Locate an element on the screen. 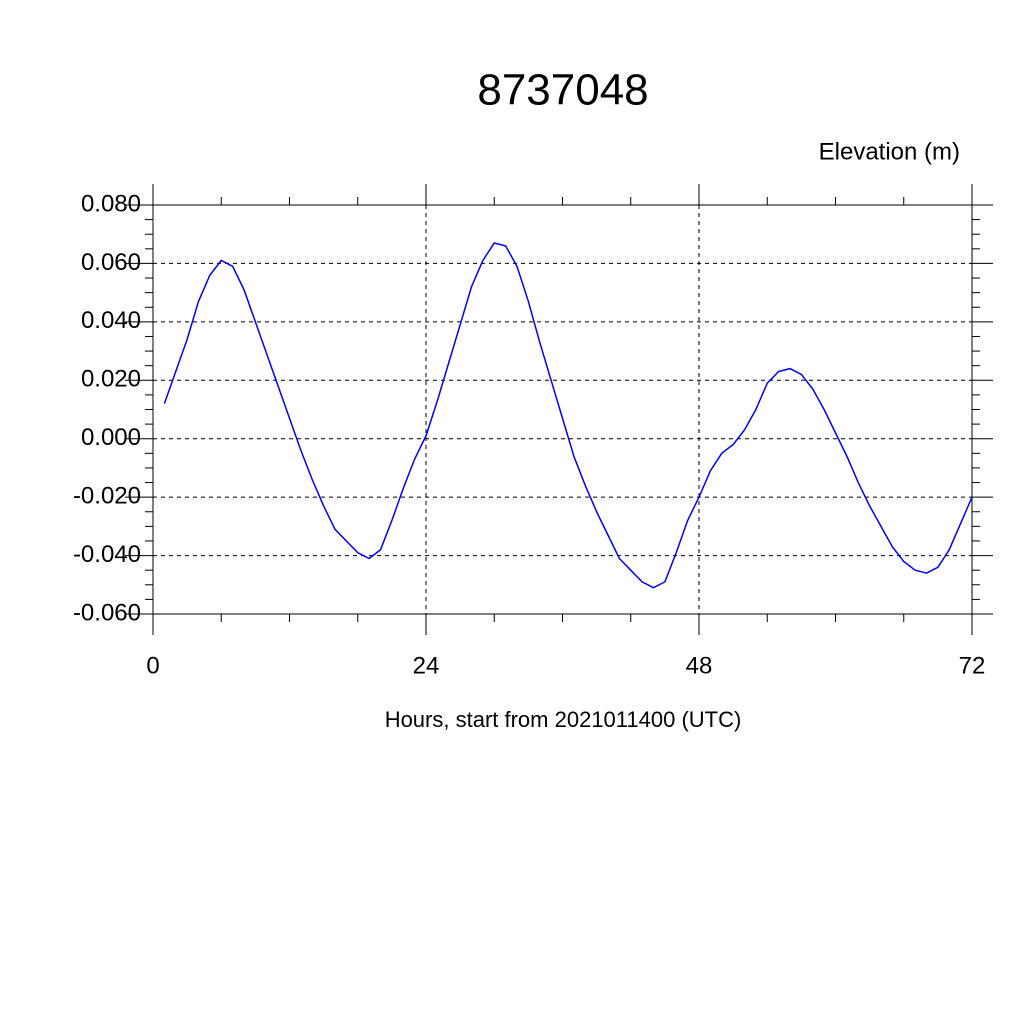 The height and width of the screenshot is (1029, 1024). x-tick-label: 0 is located at coordinates (152, 665).